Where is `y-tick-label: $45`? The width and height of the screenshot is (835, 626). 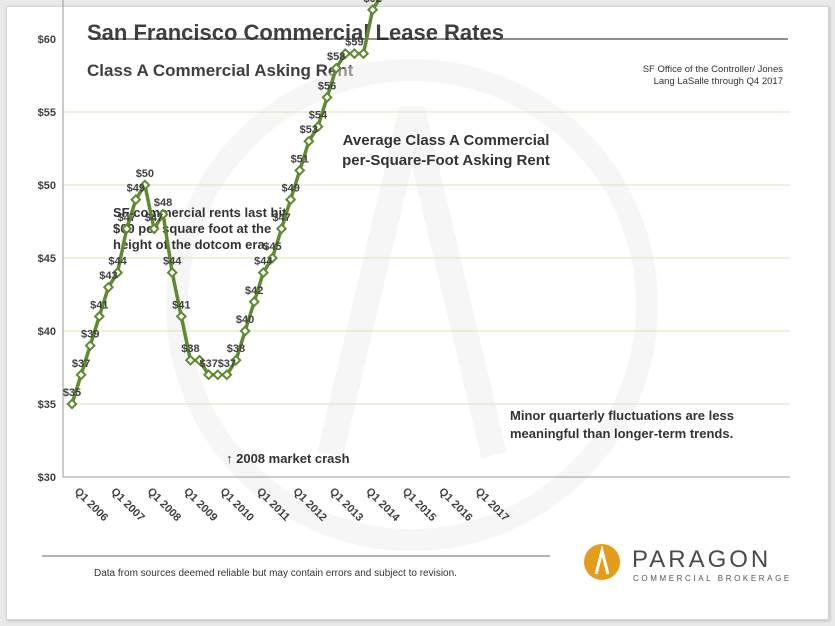 y-tick-label: $45 is located at coordinates (47, 259).